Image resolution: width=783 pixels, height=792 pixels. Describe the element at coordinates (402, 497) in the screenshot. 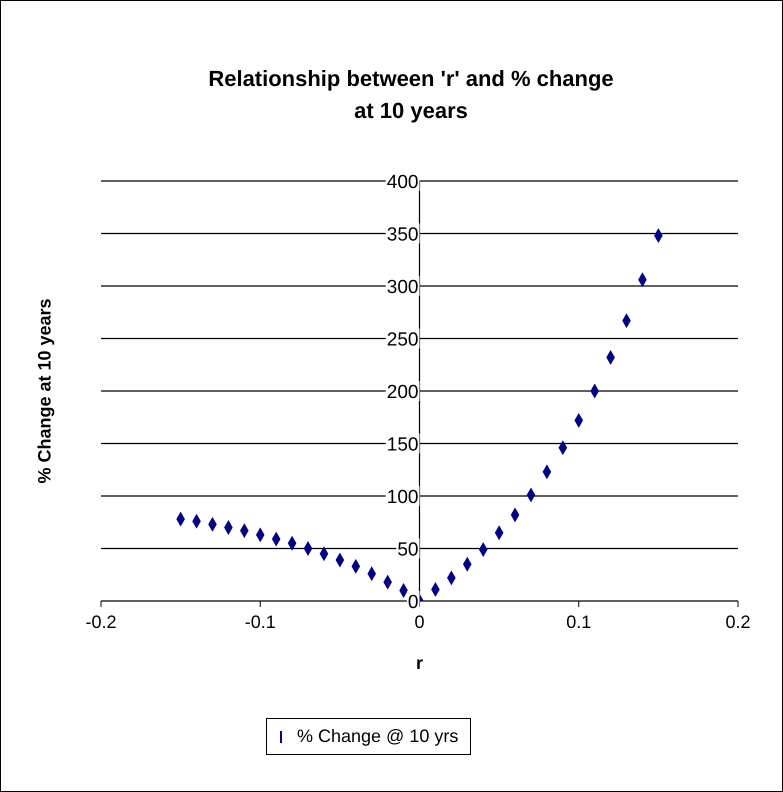

I see `y-tick-label: 100` at that location.